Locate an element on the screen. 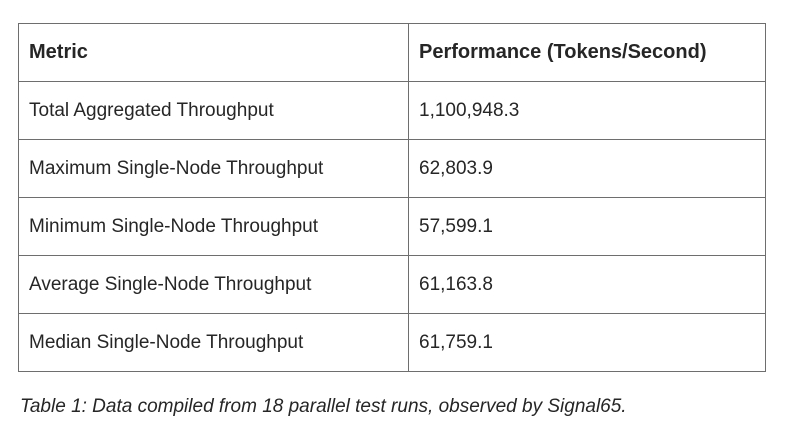 The image size is (785, 448). column-header-performance: Performance (Tokens/Second) is located at coordinates (587, 52).